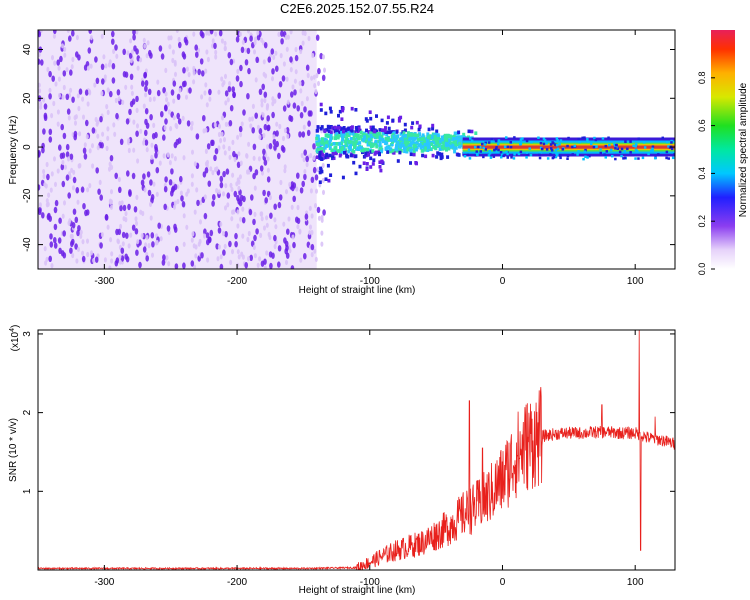  Describe the element at coordinates (357, 8) in the screenshot. I see `chart-title: C2E6.2025.152.07.55.R24` at that location.